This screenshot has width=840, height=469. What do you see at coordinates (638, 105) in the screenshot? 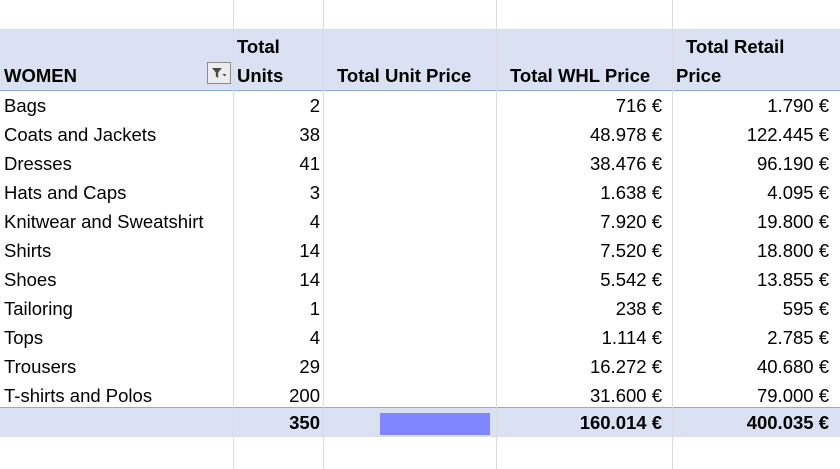
I see `row-whl-price: 716 €` at bounding box center [638, 105].